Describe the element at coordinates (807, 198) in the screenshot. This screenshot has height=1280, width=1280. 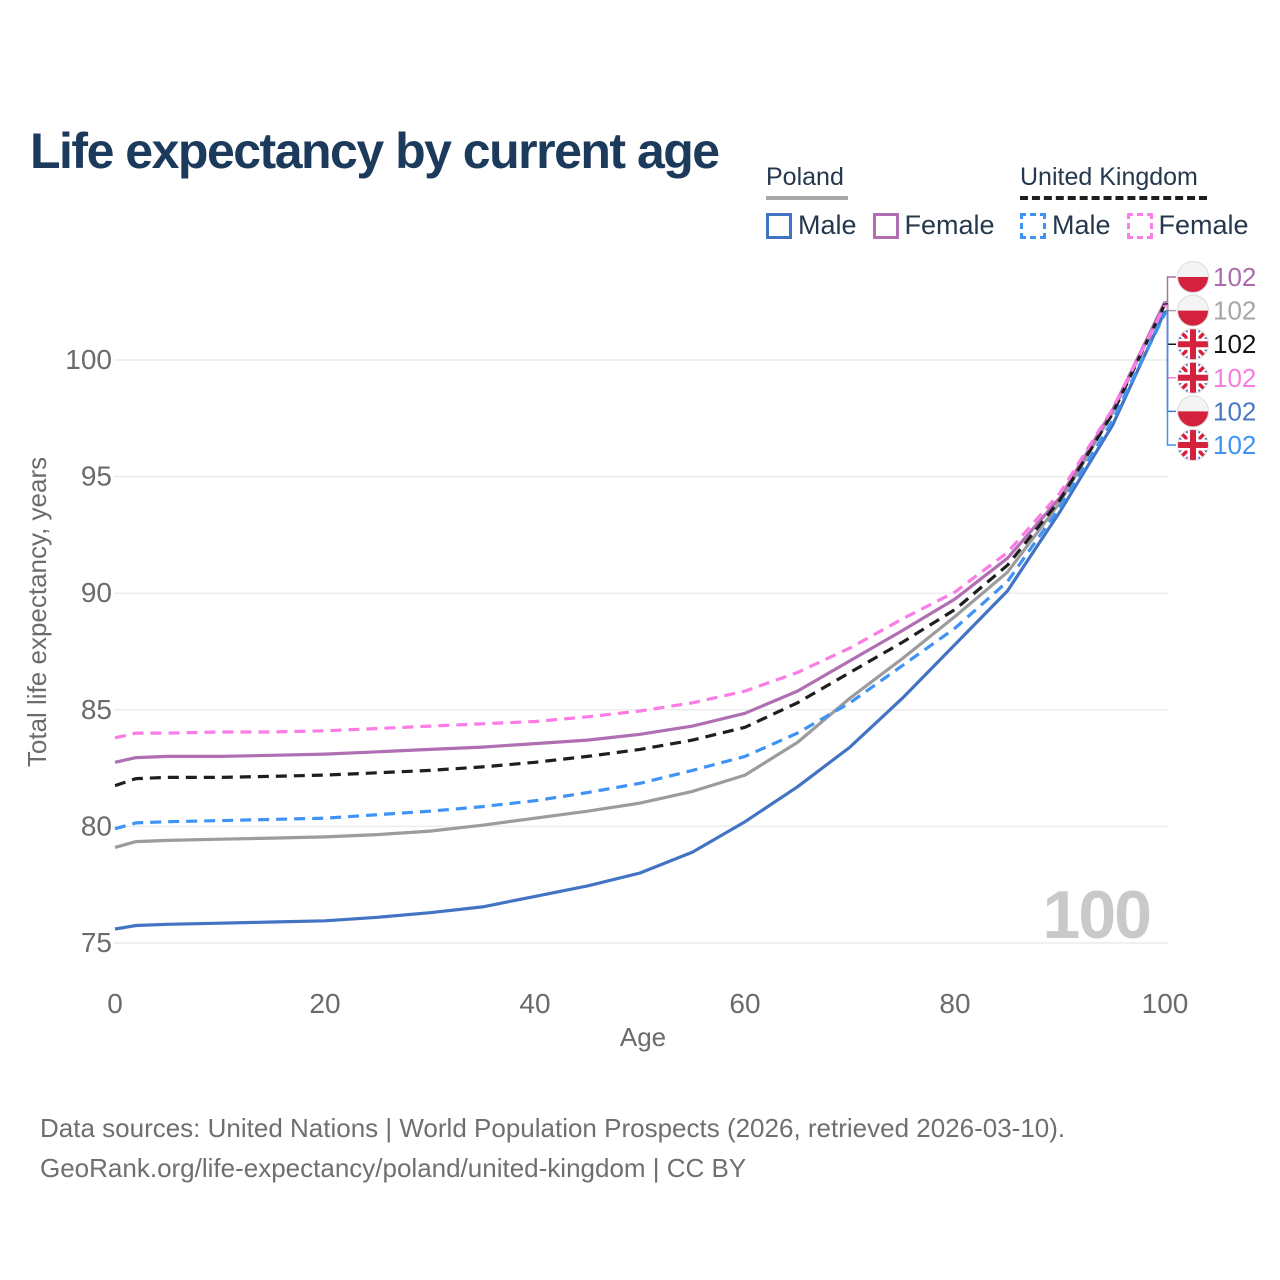
I see `legend-underline-poland-both` at that location.